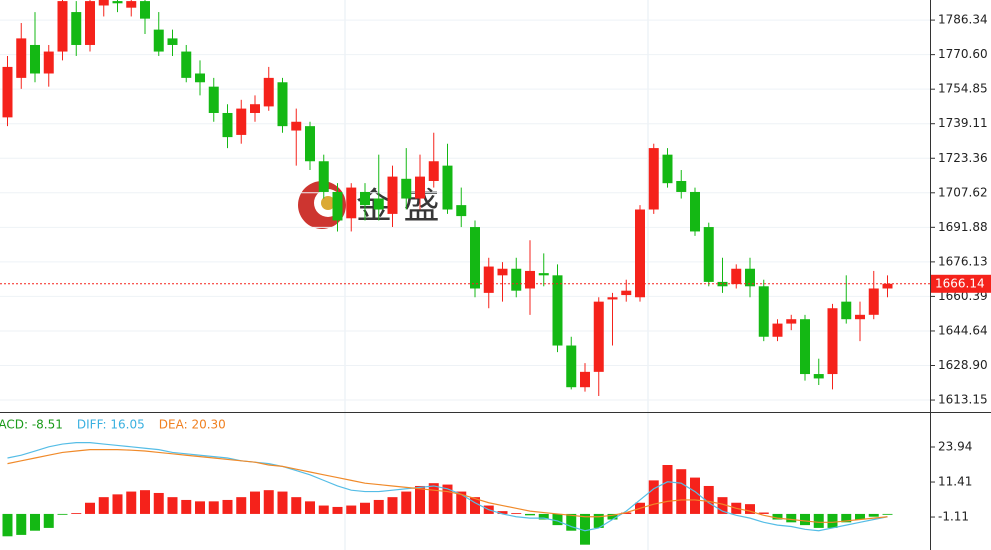 This screenshot has height=550, width=991. I want to click on current-price-label: 1666.14, so click(960, 283).